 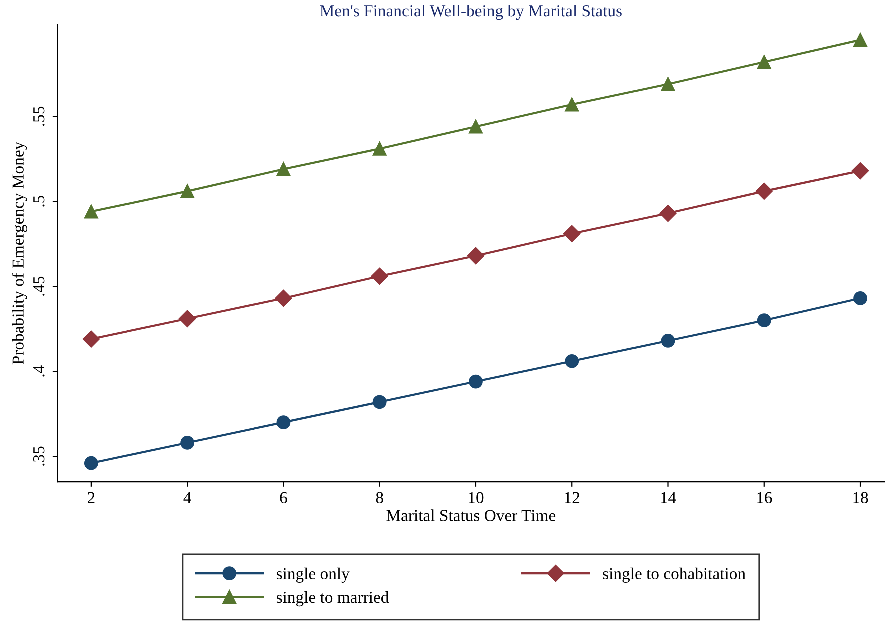 What do you see at coordinates (39, 286) in the screenshot?
I see `y-tick-label: .45` at bounding box center [39, 286].